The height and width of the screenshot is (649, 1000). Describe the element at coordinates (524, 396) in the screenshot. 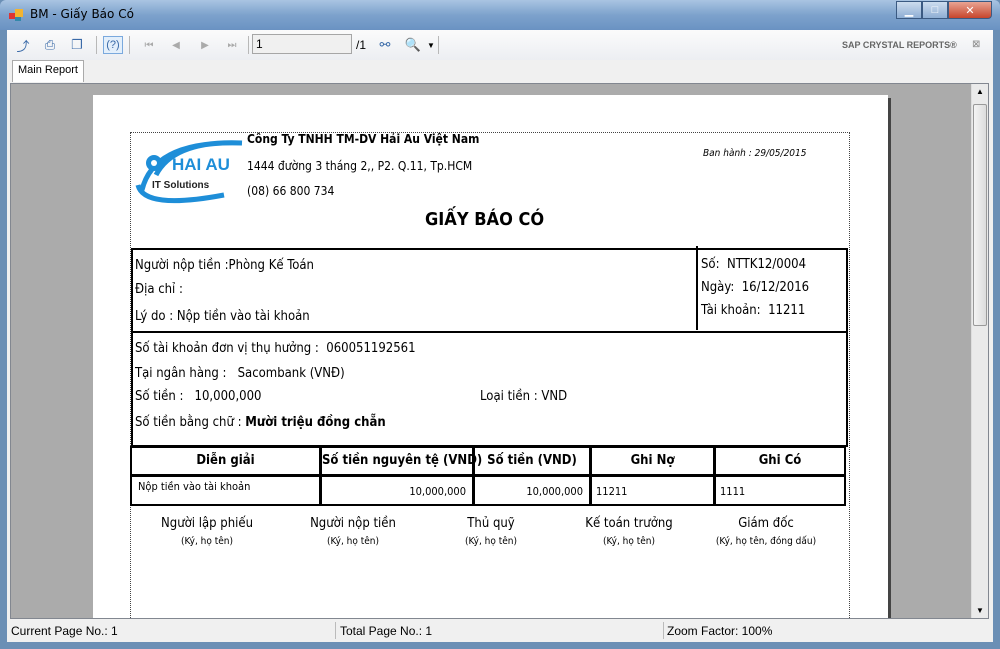

I see `currency: Loại tiền : VND` at that location.